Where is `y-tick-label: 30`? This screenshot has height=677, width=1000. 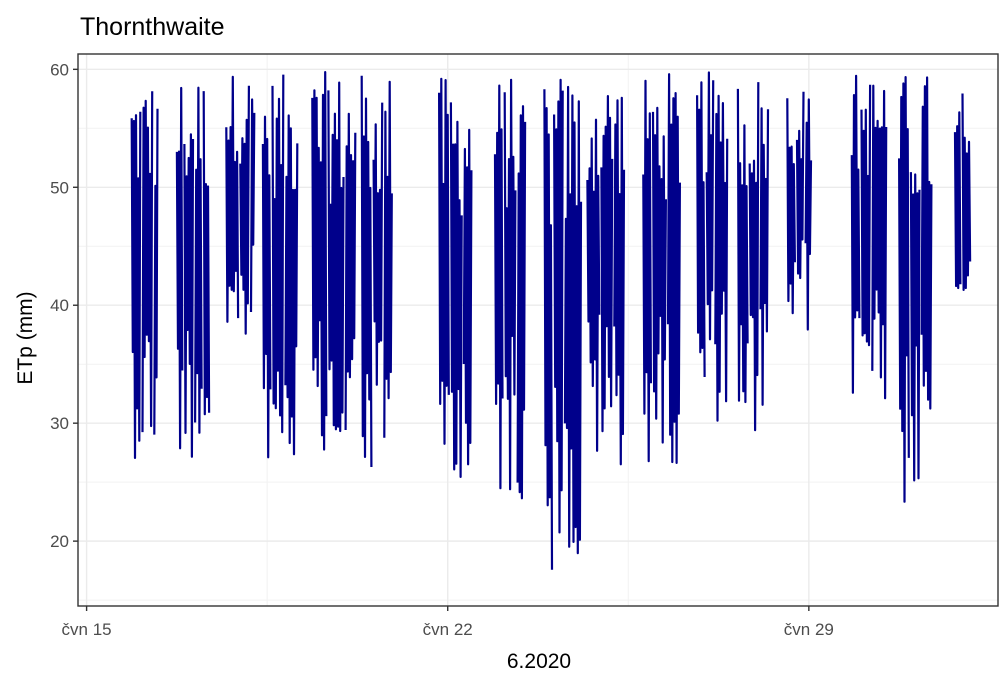 y-tick-label: 30 is located at coordinates (59, 423).